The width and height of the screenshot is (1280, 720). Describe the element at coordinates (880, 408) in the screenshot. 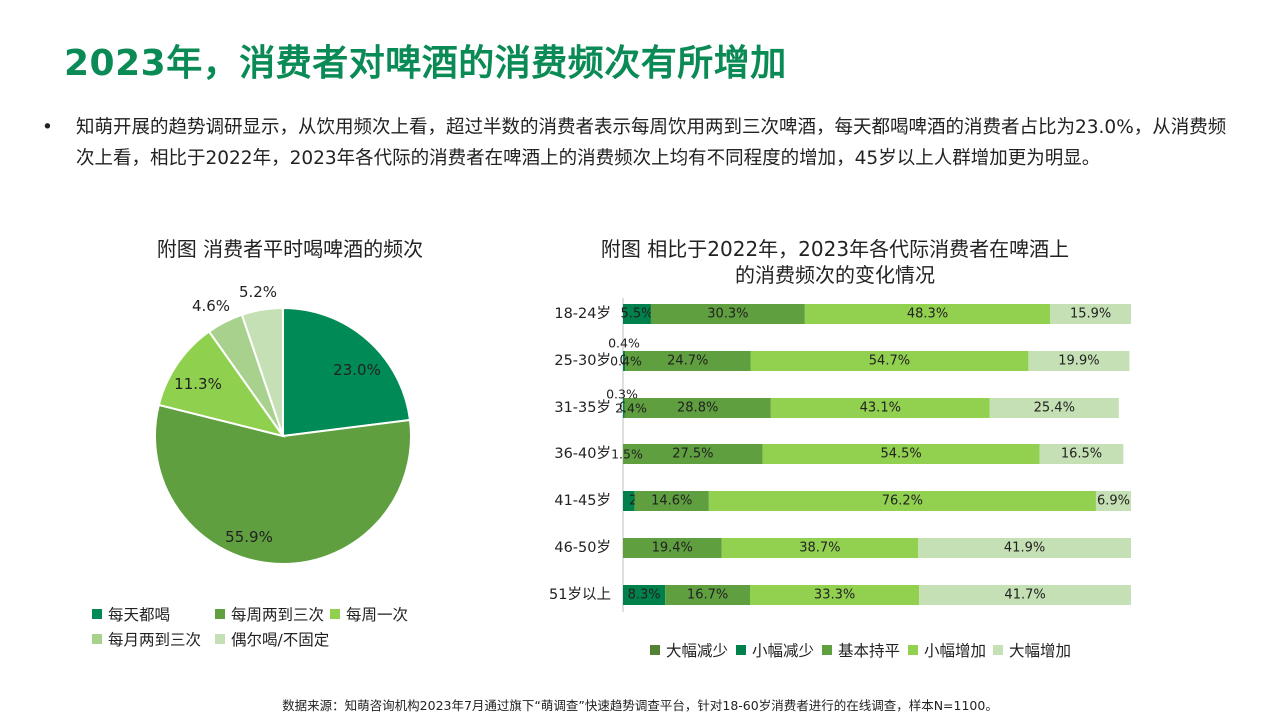

I see `bar-value-label: 43.1%` at that location.